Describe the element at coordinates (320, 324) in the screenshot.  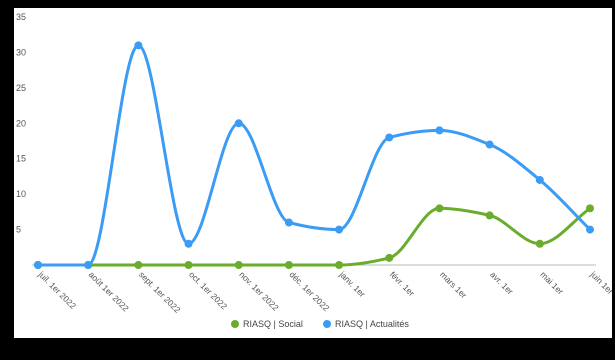
I see `legend: RIASQ | Social RIASQ | Actualités` at that location.